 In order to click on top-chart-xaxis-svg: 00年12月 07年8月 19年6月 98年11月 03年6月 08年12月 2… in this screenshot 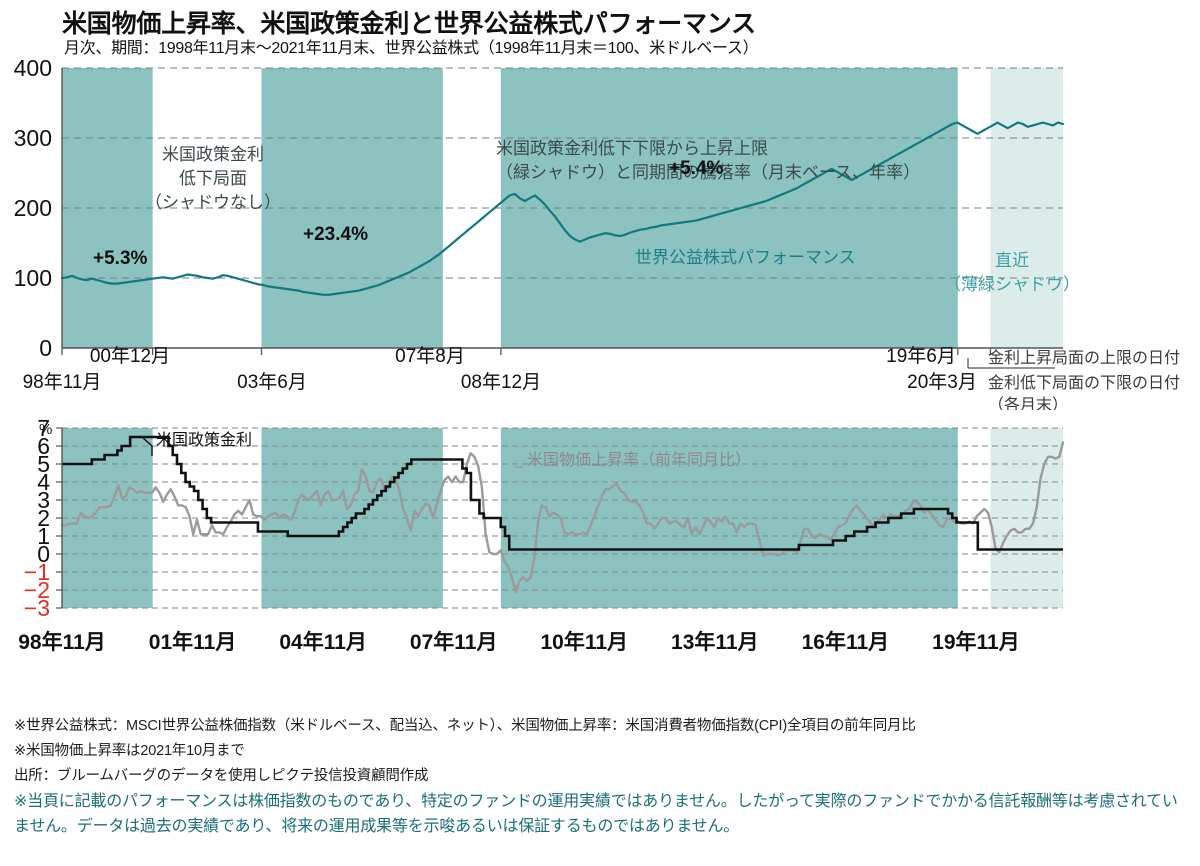, I will do `click(601, 377)`.